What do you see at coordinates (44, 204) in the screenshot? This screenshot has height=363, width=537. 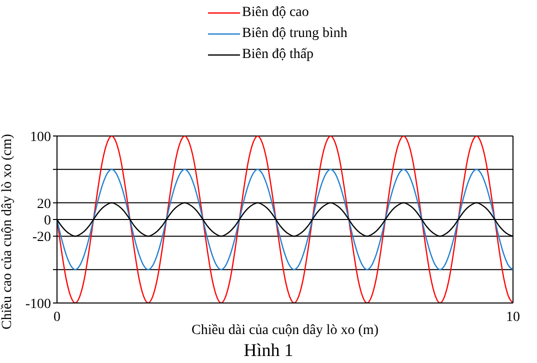 I see `y-tick-label: 20` at bounding box center [44, 204].